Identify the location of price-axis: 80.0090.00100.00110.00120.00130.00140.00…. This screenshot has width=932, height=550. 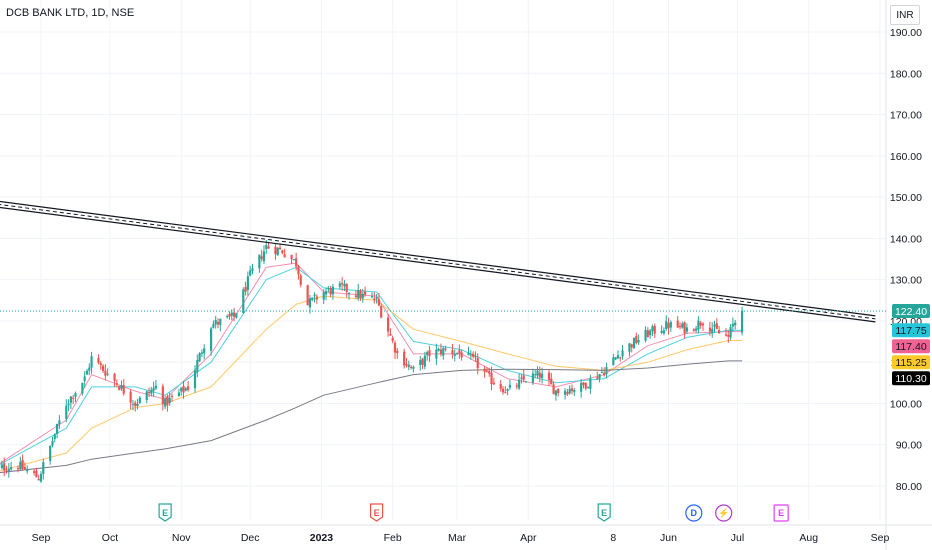
(906, 260).